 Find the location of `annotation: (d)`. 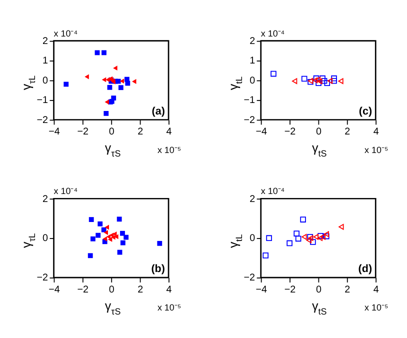

annotation: (d) is located at coordinates (365, 269).